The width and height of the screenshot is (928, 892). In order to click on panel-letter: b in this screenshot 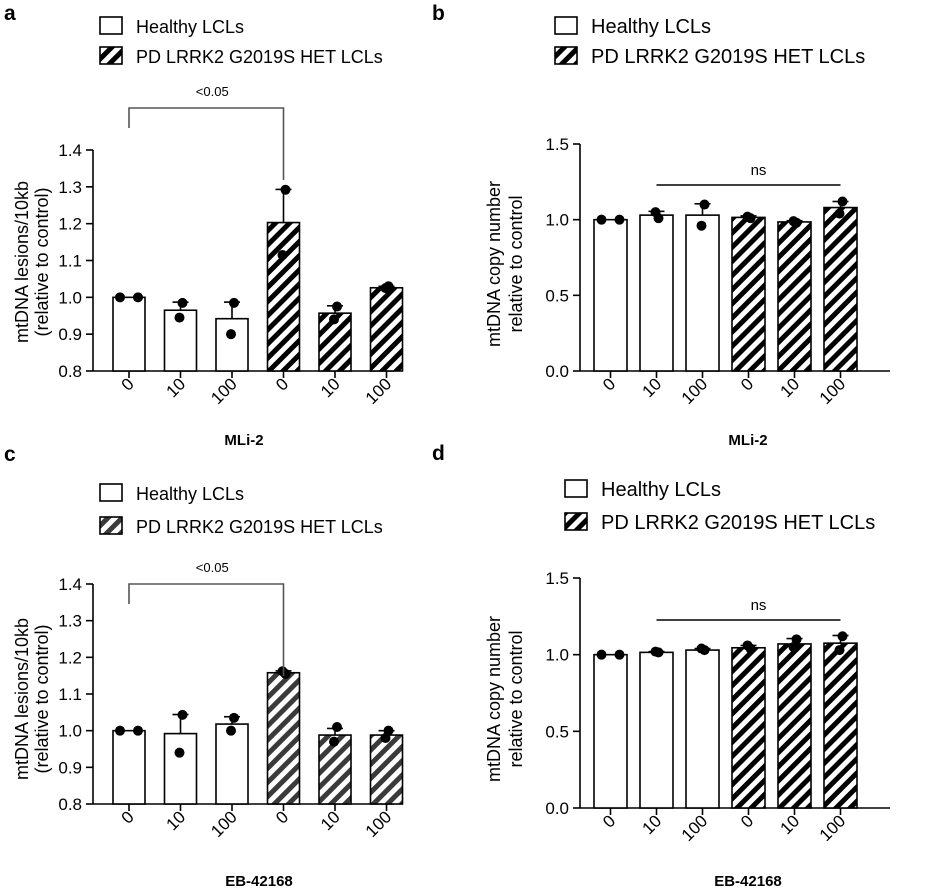, I will do `click(438, 13)`.